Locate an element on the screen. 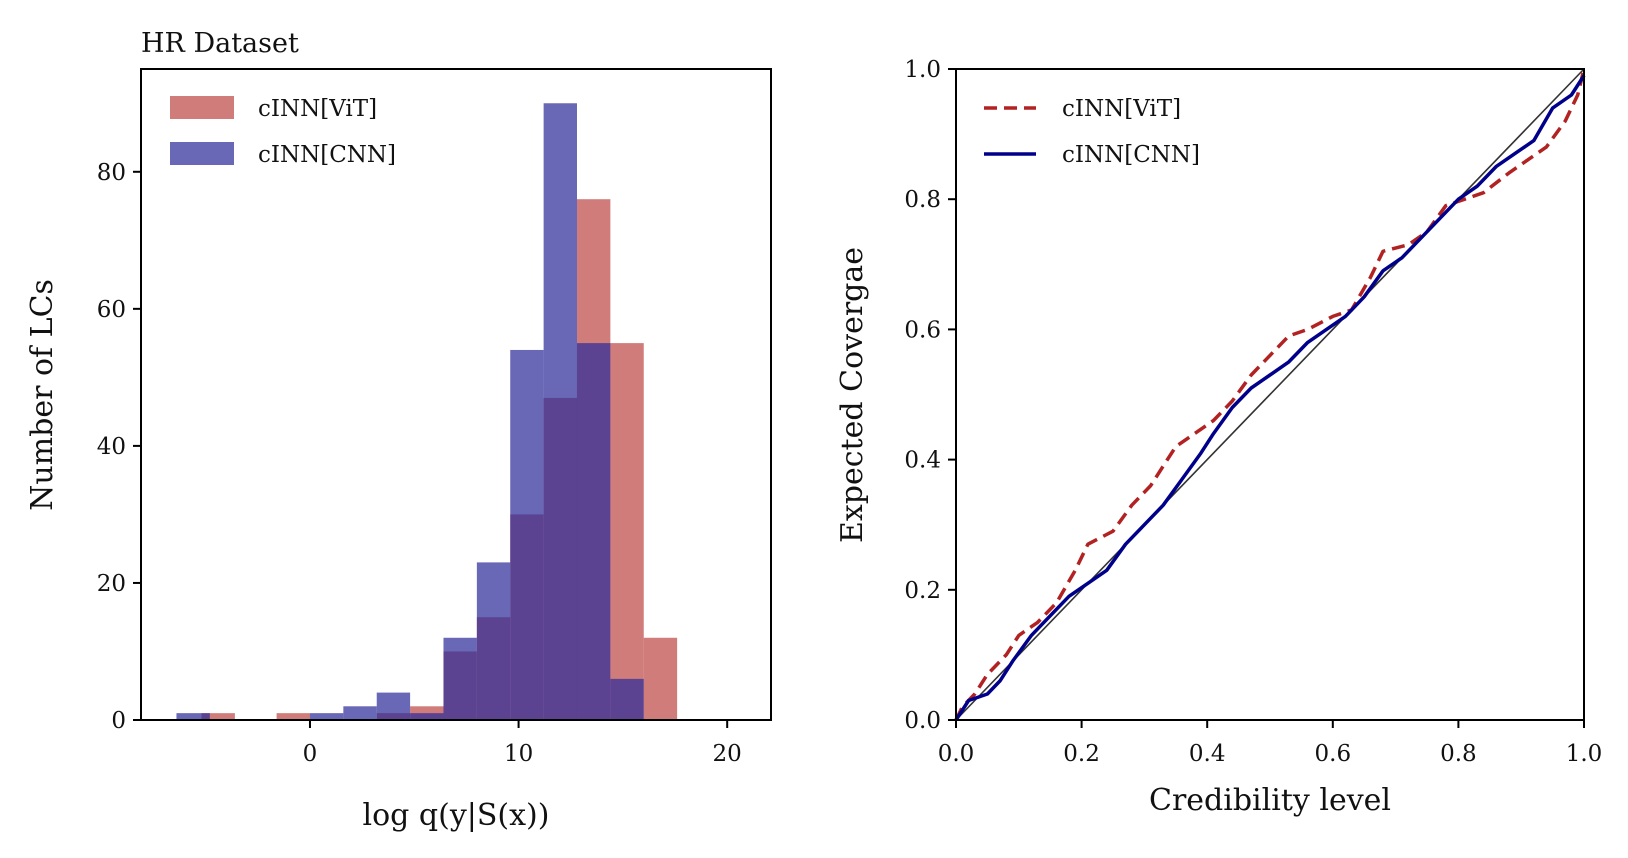  histogram-x-ticks: 0 10 20 is located at coordinates (522, 743).